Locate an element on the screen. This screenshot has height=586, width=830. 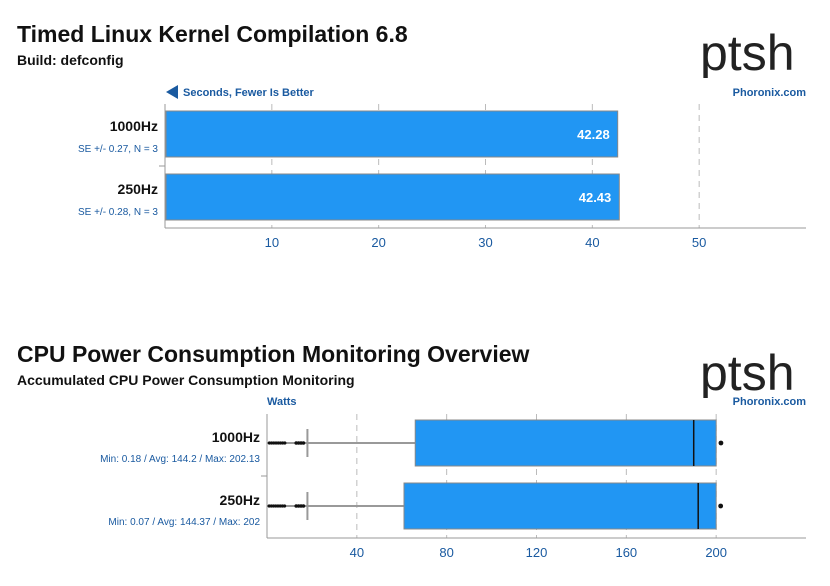
x-tick-label: 30 is located at coordinates (485, 242).